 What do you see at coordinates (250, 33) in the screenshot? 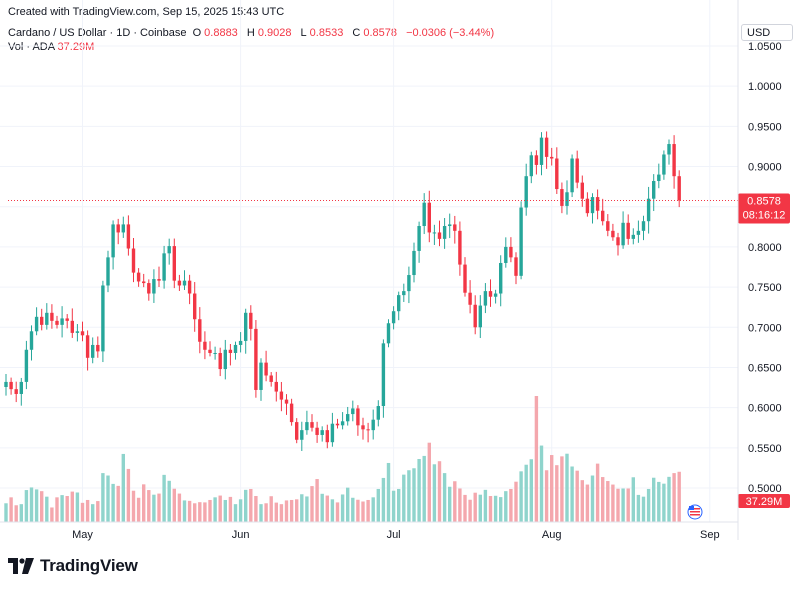
I see `high-label: H` at bounding box center [250, 33].